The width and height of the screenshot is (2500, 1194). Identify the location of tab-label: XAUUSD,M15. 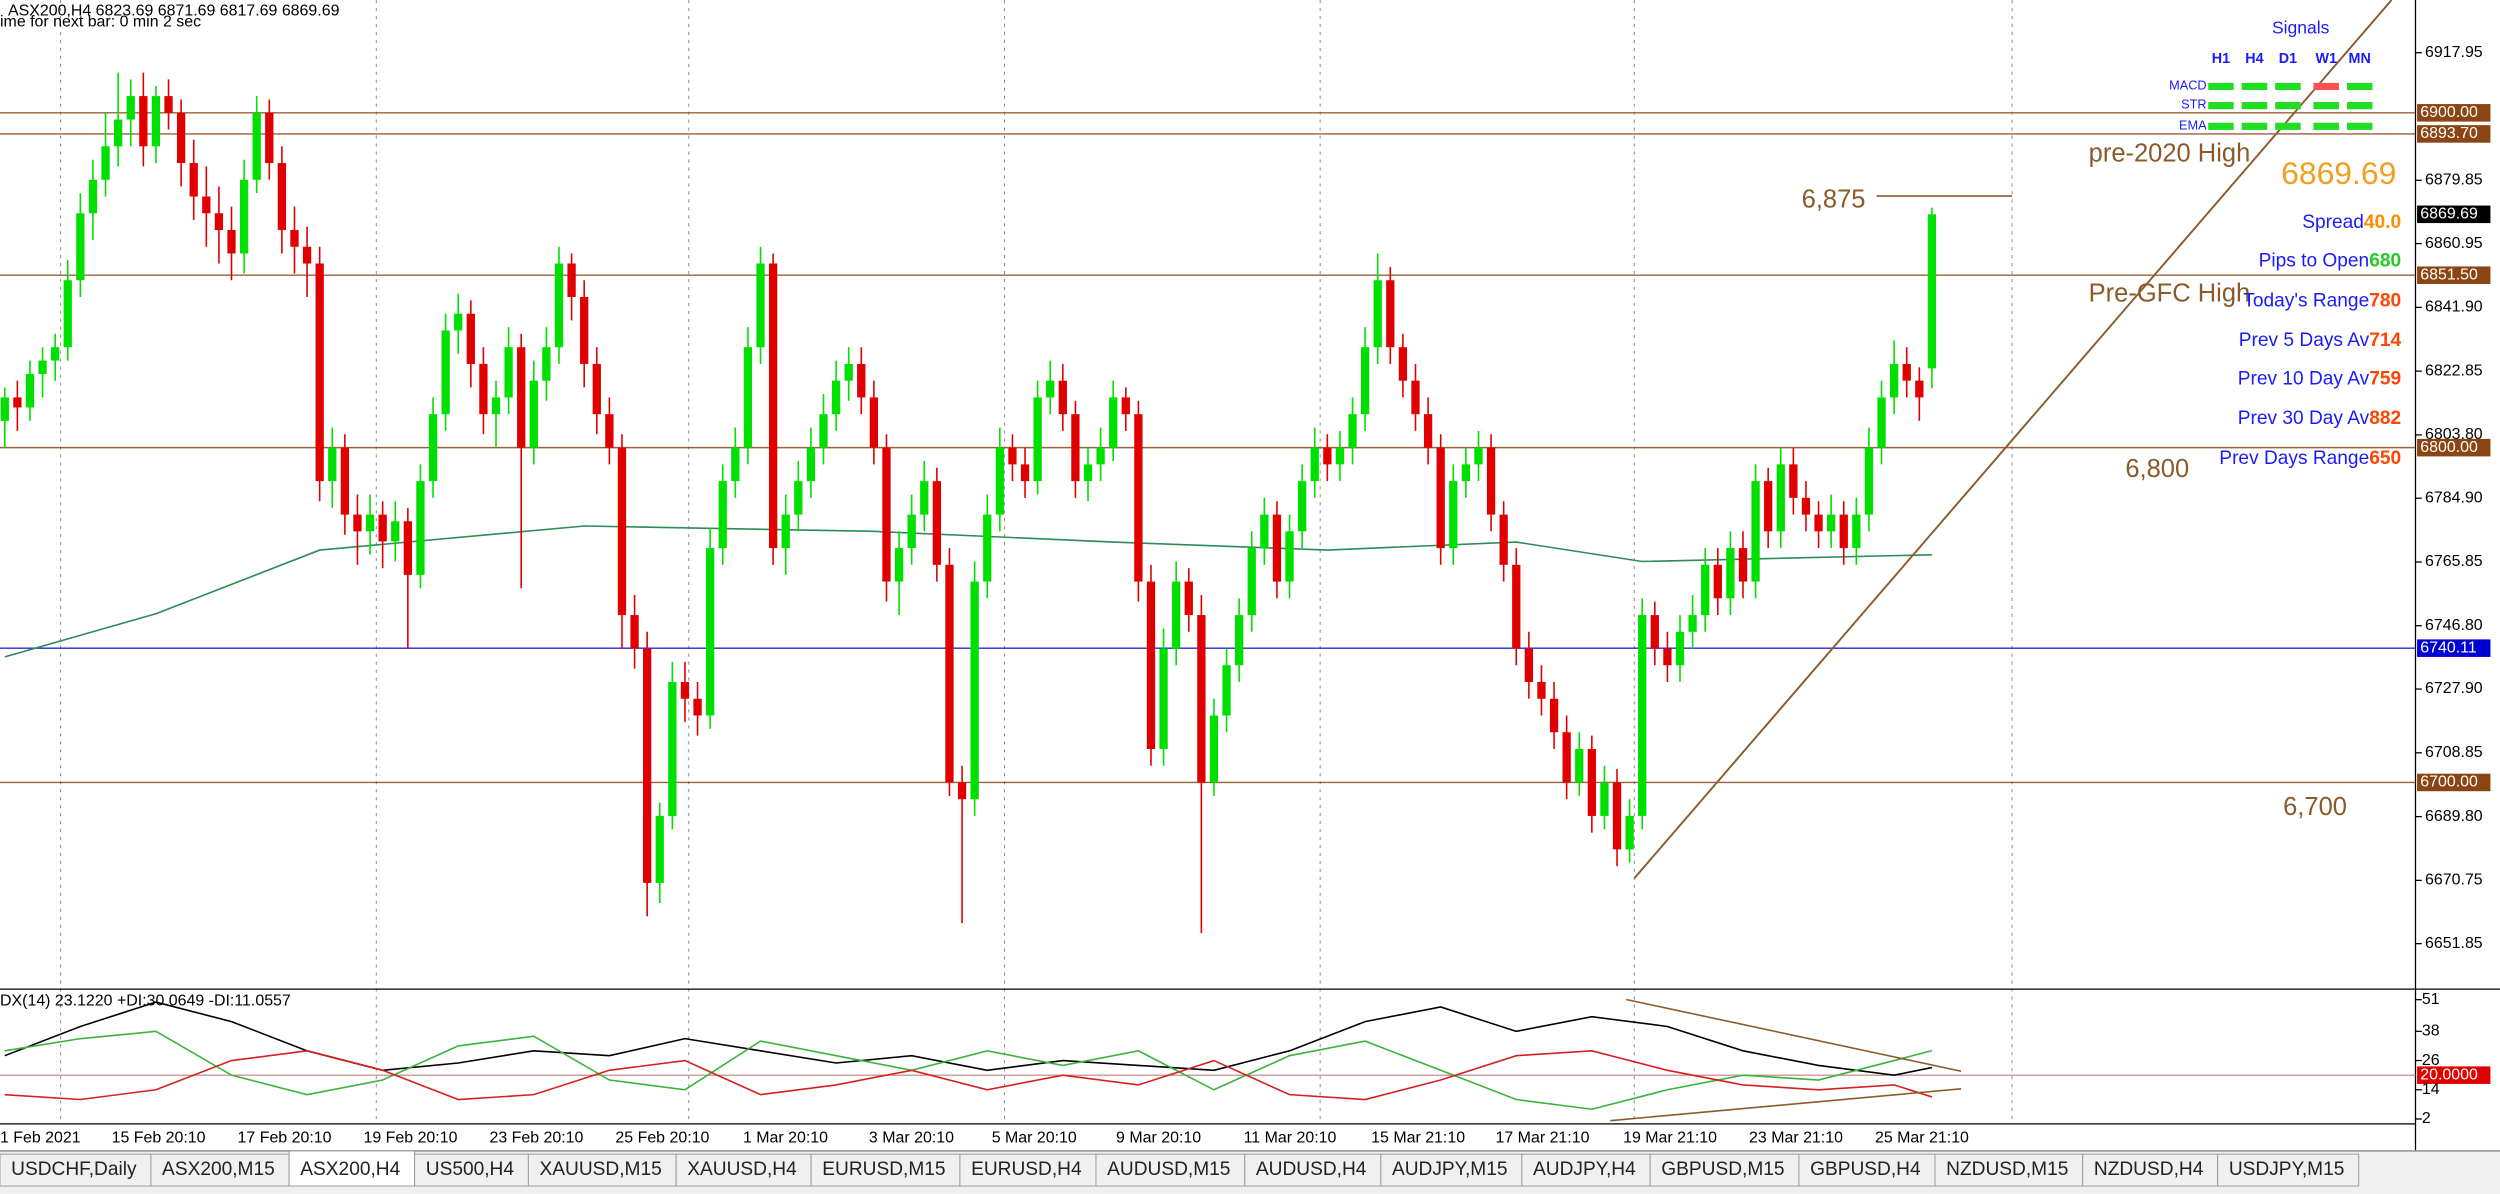
(601, 1169).